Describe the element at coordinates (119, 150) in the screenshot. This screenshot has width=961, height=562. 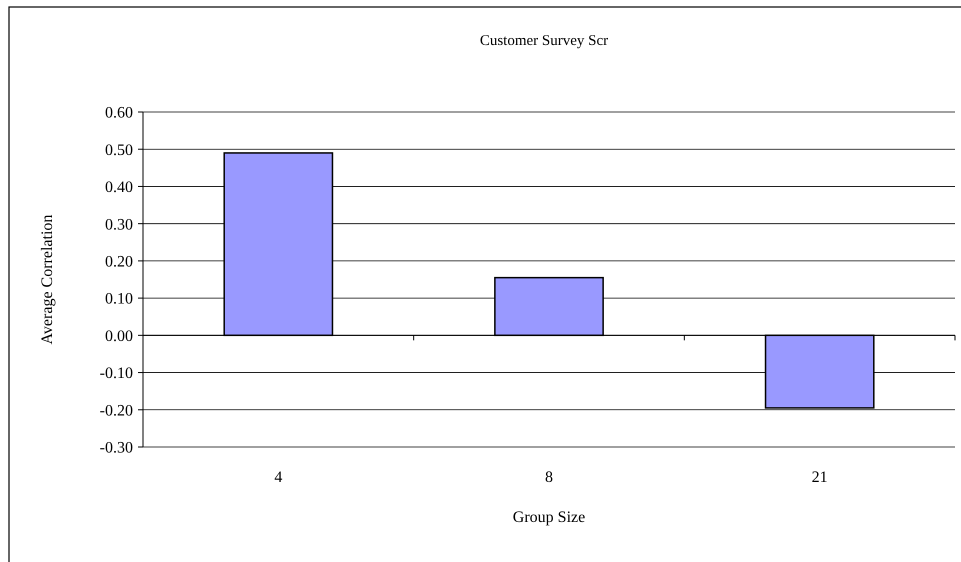
I see `y-tick-label: 0.50` at that location.